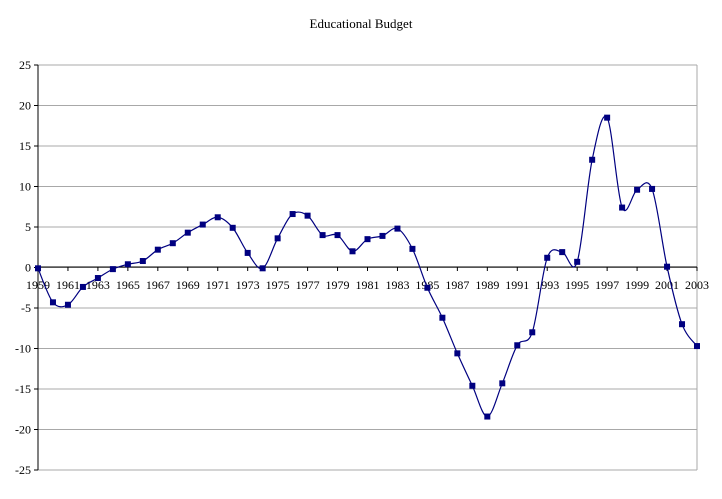 The height and width of the screenshot is (499, 722). Describe the element at coordinates (25, 187) in the screenshot. I see `y-tick-label: 10` at that location.